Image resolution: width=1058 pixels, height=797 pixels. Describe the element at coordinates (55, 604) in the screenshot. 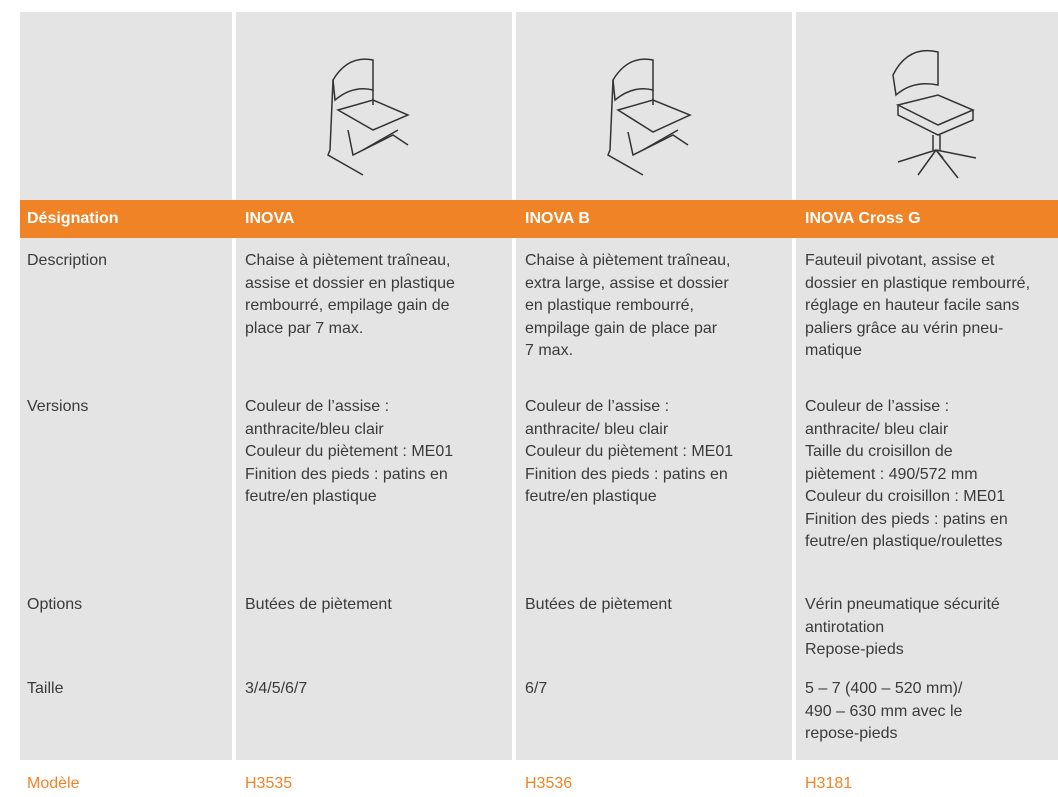

I see `row-label: Options` at that location.